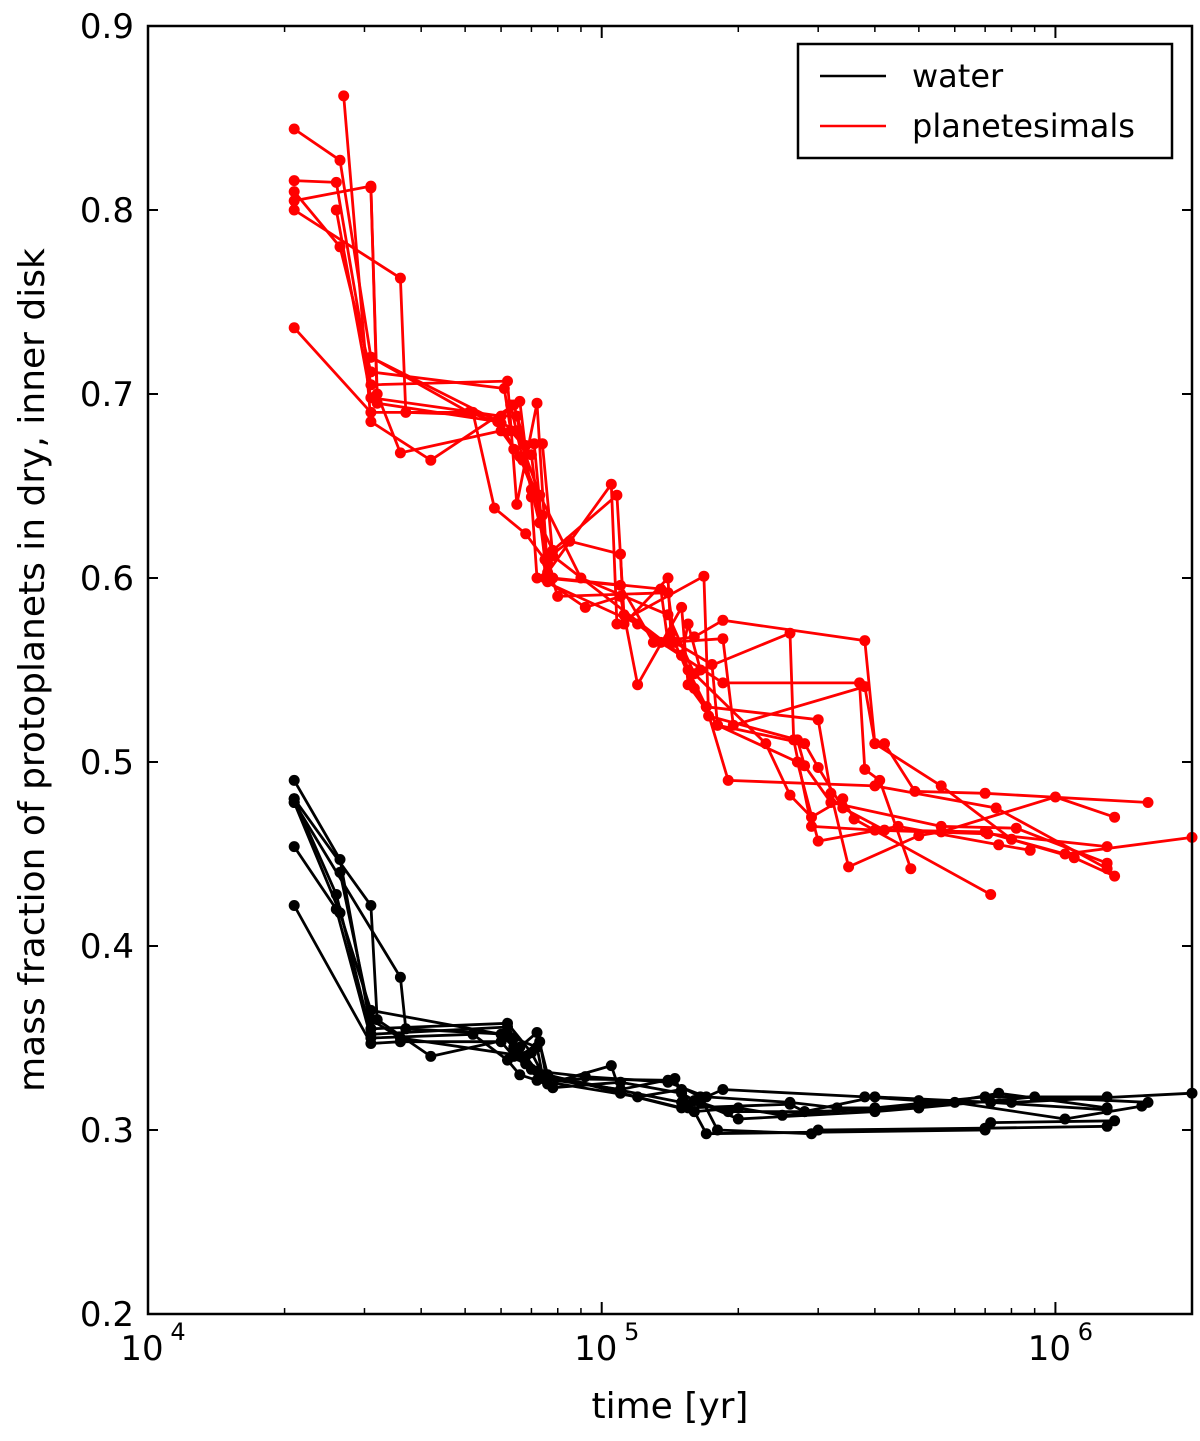 Image resolution: width=1200 pixels, height=1441 pixels. I want to click on y-tick-label: 0.7, so click(107, 395).